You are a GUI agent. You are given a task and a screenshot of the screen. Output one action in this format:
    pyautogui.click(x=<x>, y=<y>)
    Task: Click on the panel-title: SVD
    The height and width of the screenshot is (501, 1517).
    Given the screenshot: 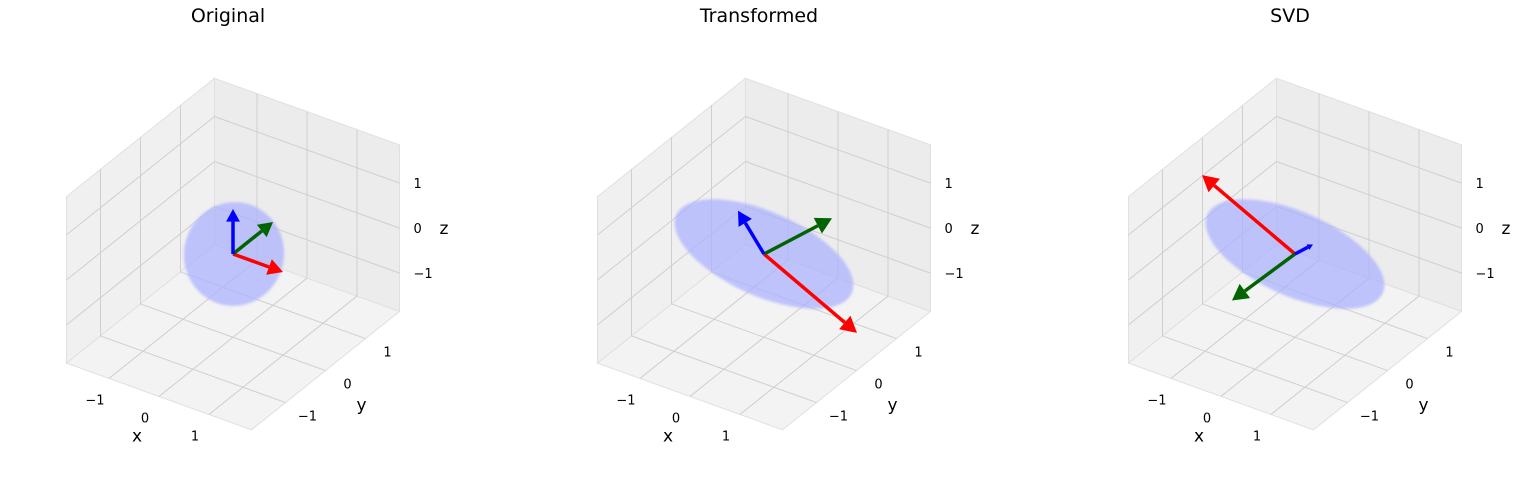 What is the action you would take?
    pyautogui.click(x=1290, y=16)
    